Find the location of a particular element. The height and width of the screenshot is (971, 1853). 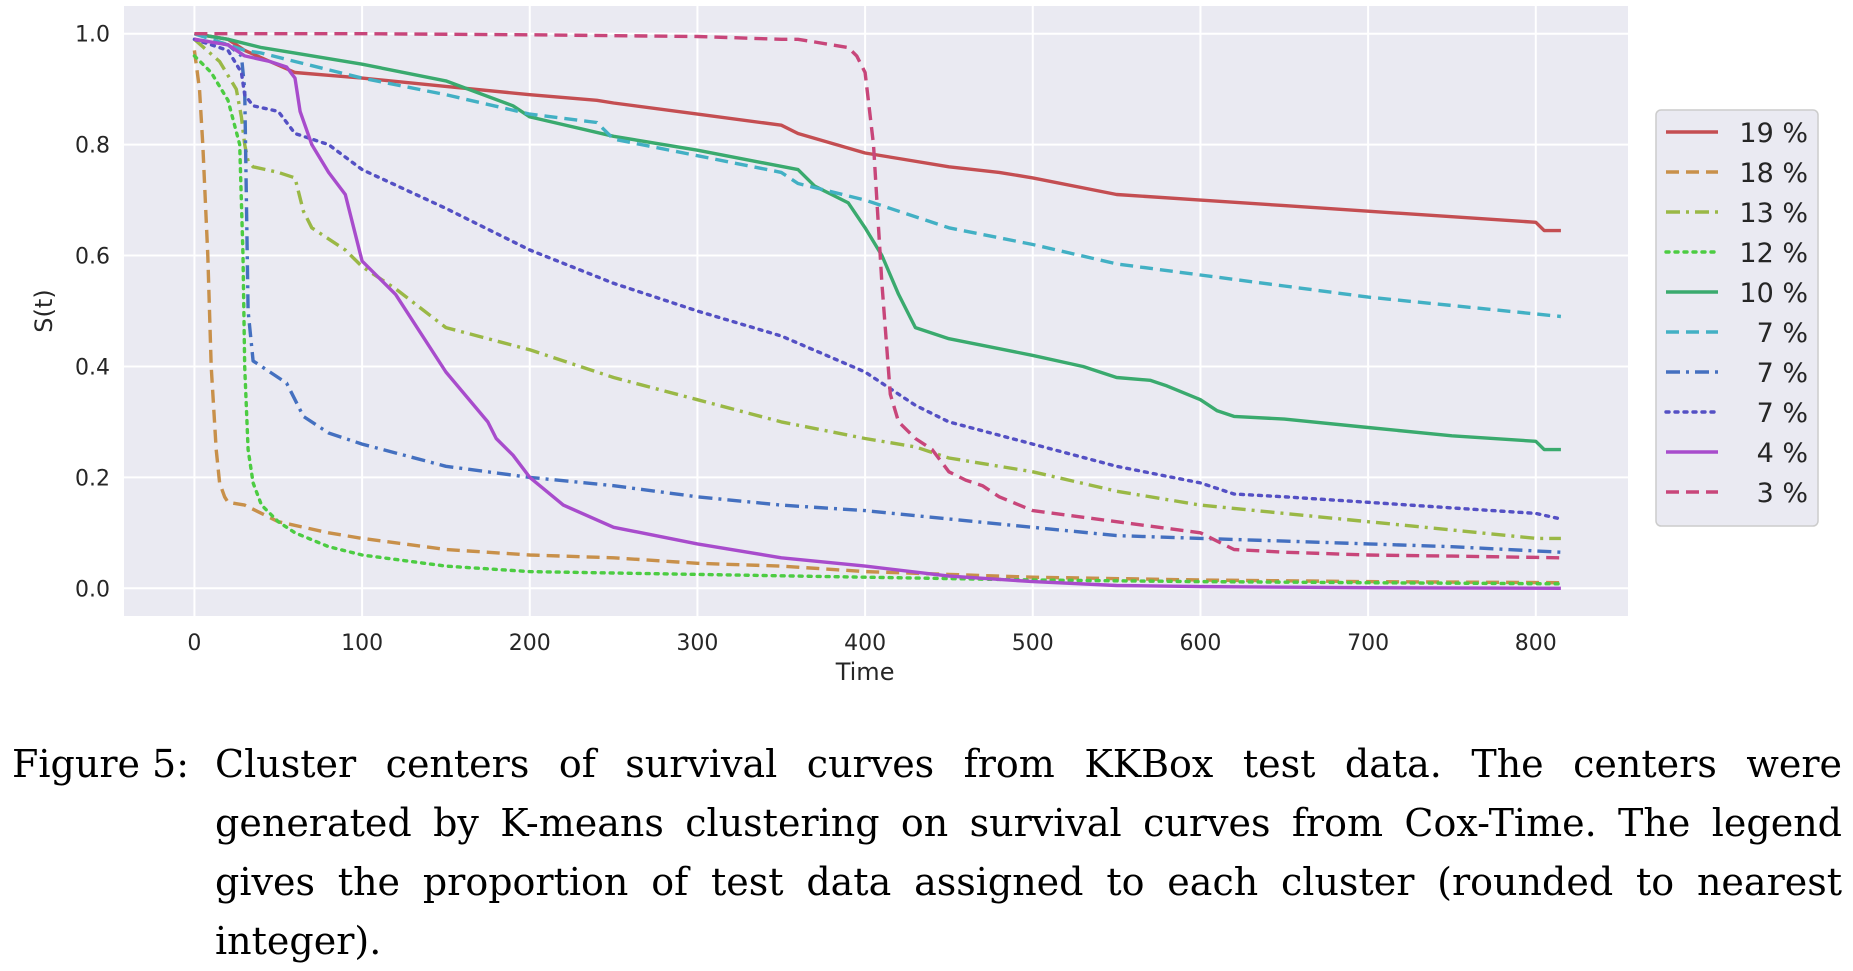

legend-label: 4 % is located at coordinates (1782, 453).